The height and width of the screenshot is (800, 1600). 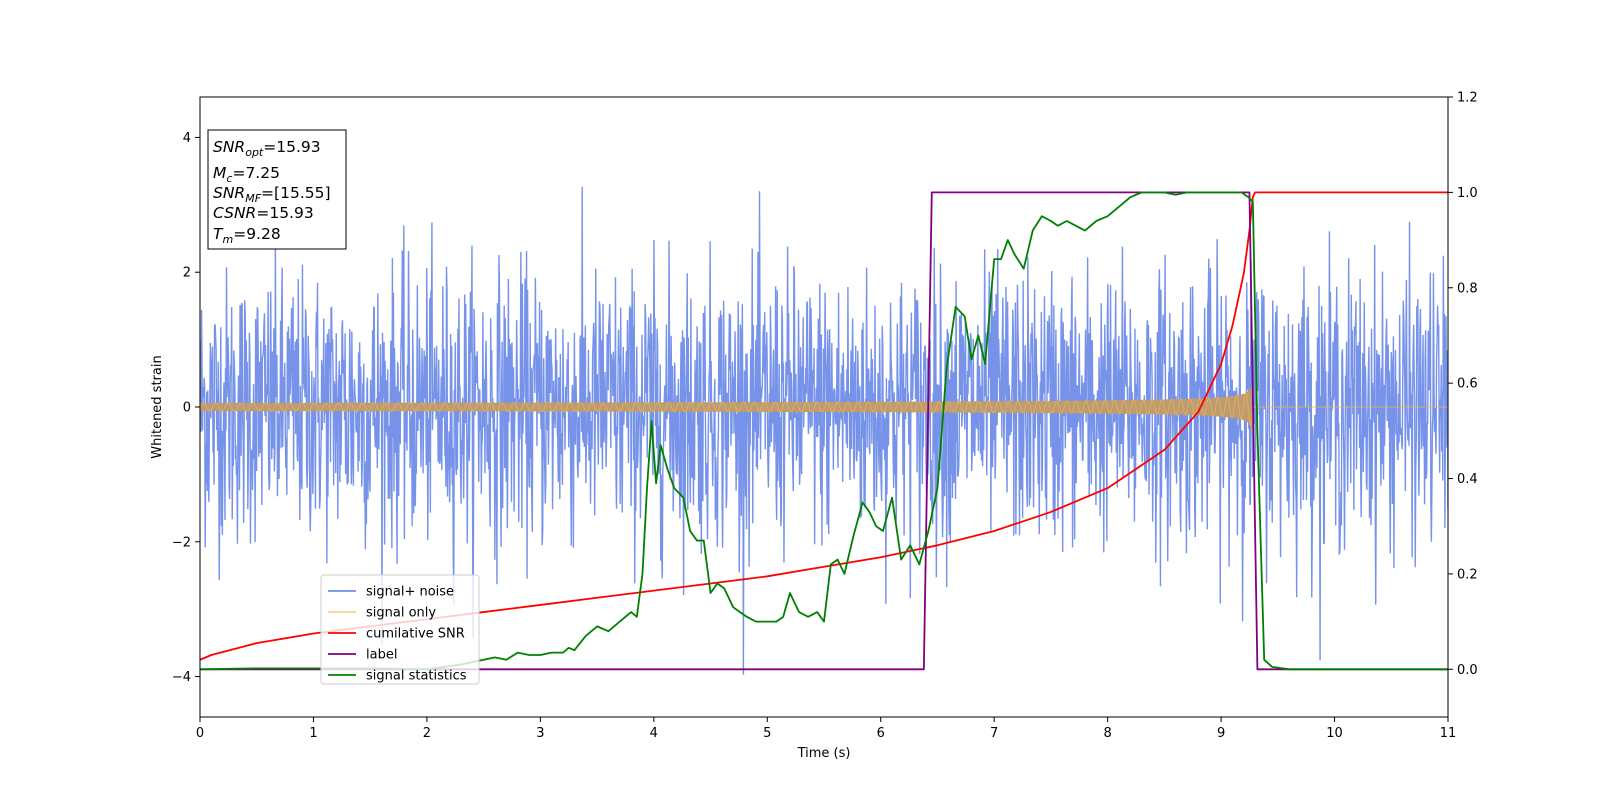 What do you see at coordinates (267, 148) in the screenshot?
I see `info-snr-opt: SNRopt=15.93` at bounding box center [267, 148].